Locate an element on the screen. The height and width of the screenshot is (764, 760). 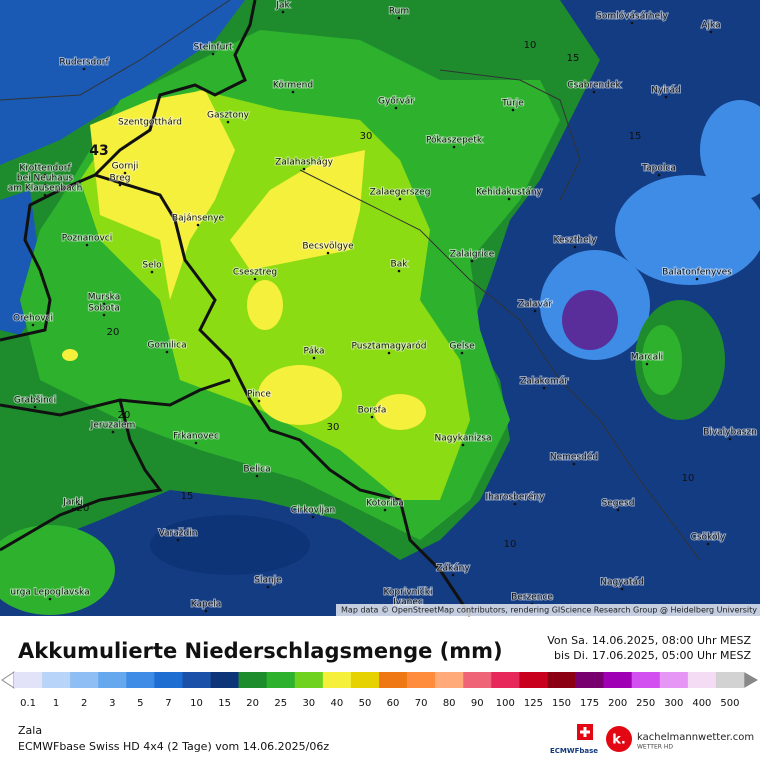
badge: ECMWFbase is located at coordinates (574, 751).